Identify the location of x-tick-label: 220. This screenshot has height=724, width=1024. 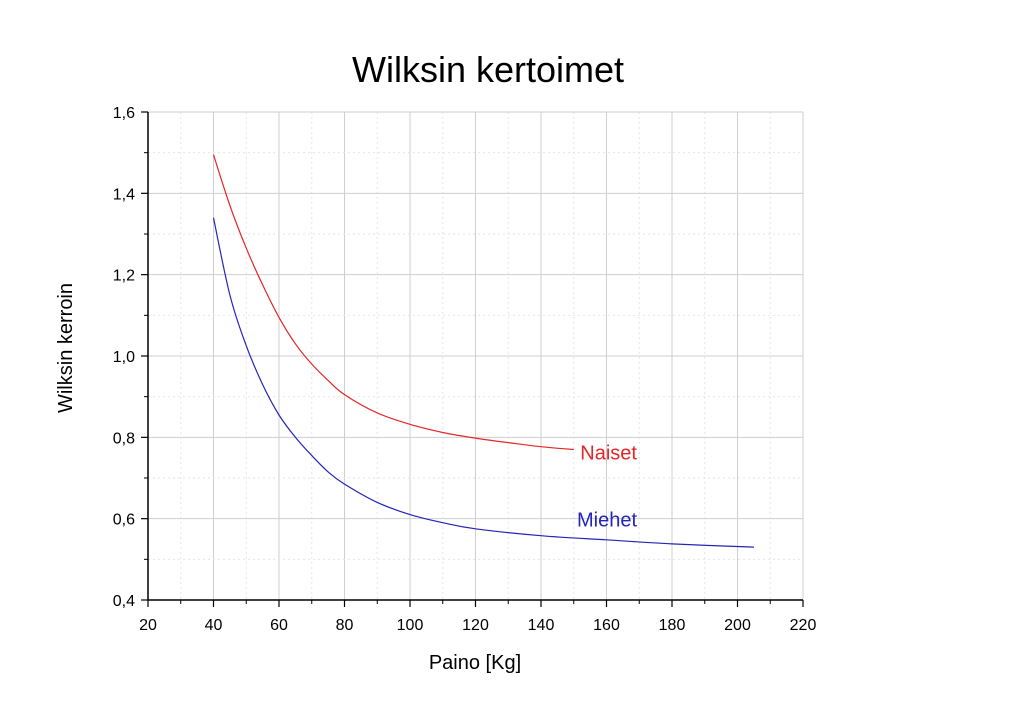
(803, 625).